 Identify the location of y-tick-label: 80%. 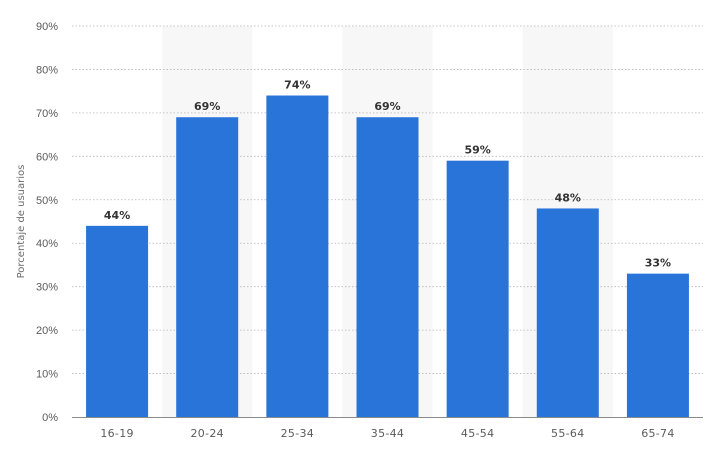
(47, 70).